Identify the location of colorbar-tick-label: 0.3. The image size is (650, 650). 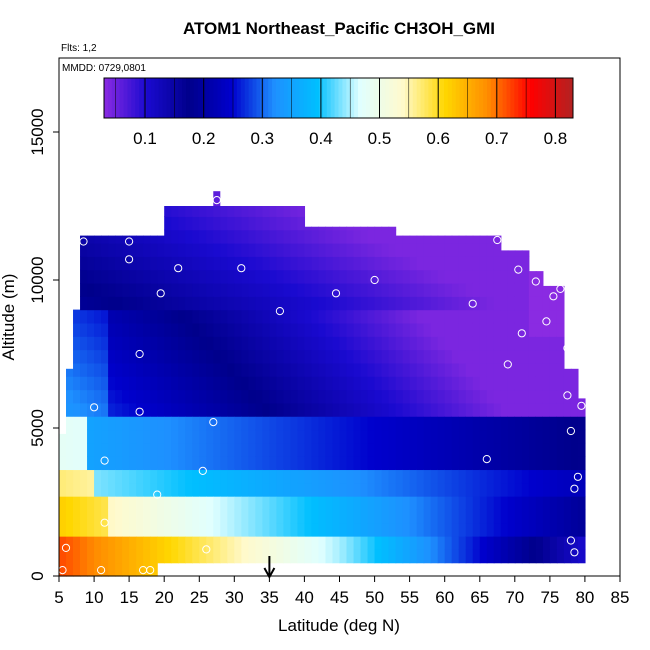
(262, 138).